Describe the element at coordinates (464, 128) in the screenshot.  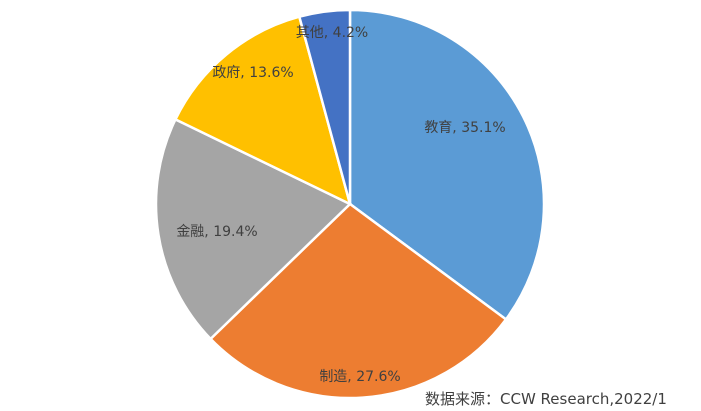
I see `data-label-0: 教育, 35.1%` at that location.